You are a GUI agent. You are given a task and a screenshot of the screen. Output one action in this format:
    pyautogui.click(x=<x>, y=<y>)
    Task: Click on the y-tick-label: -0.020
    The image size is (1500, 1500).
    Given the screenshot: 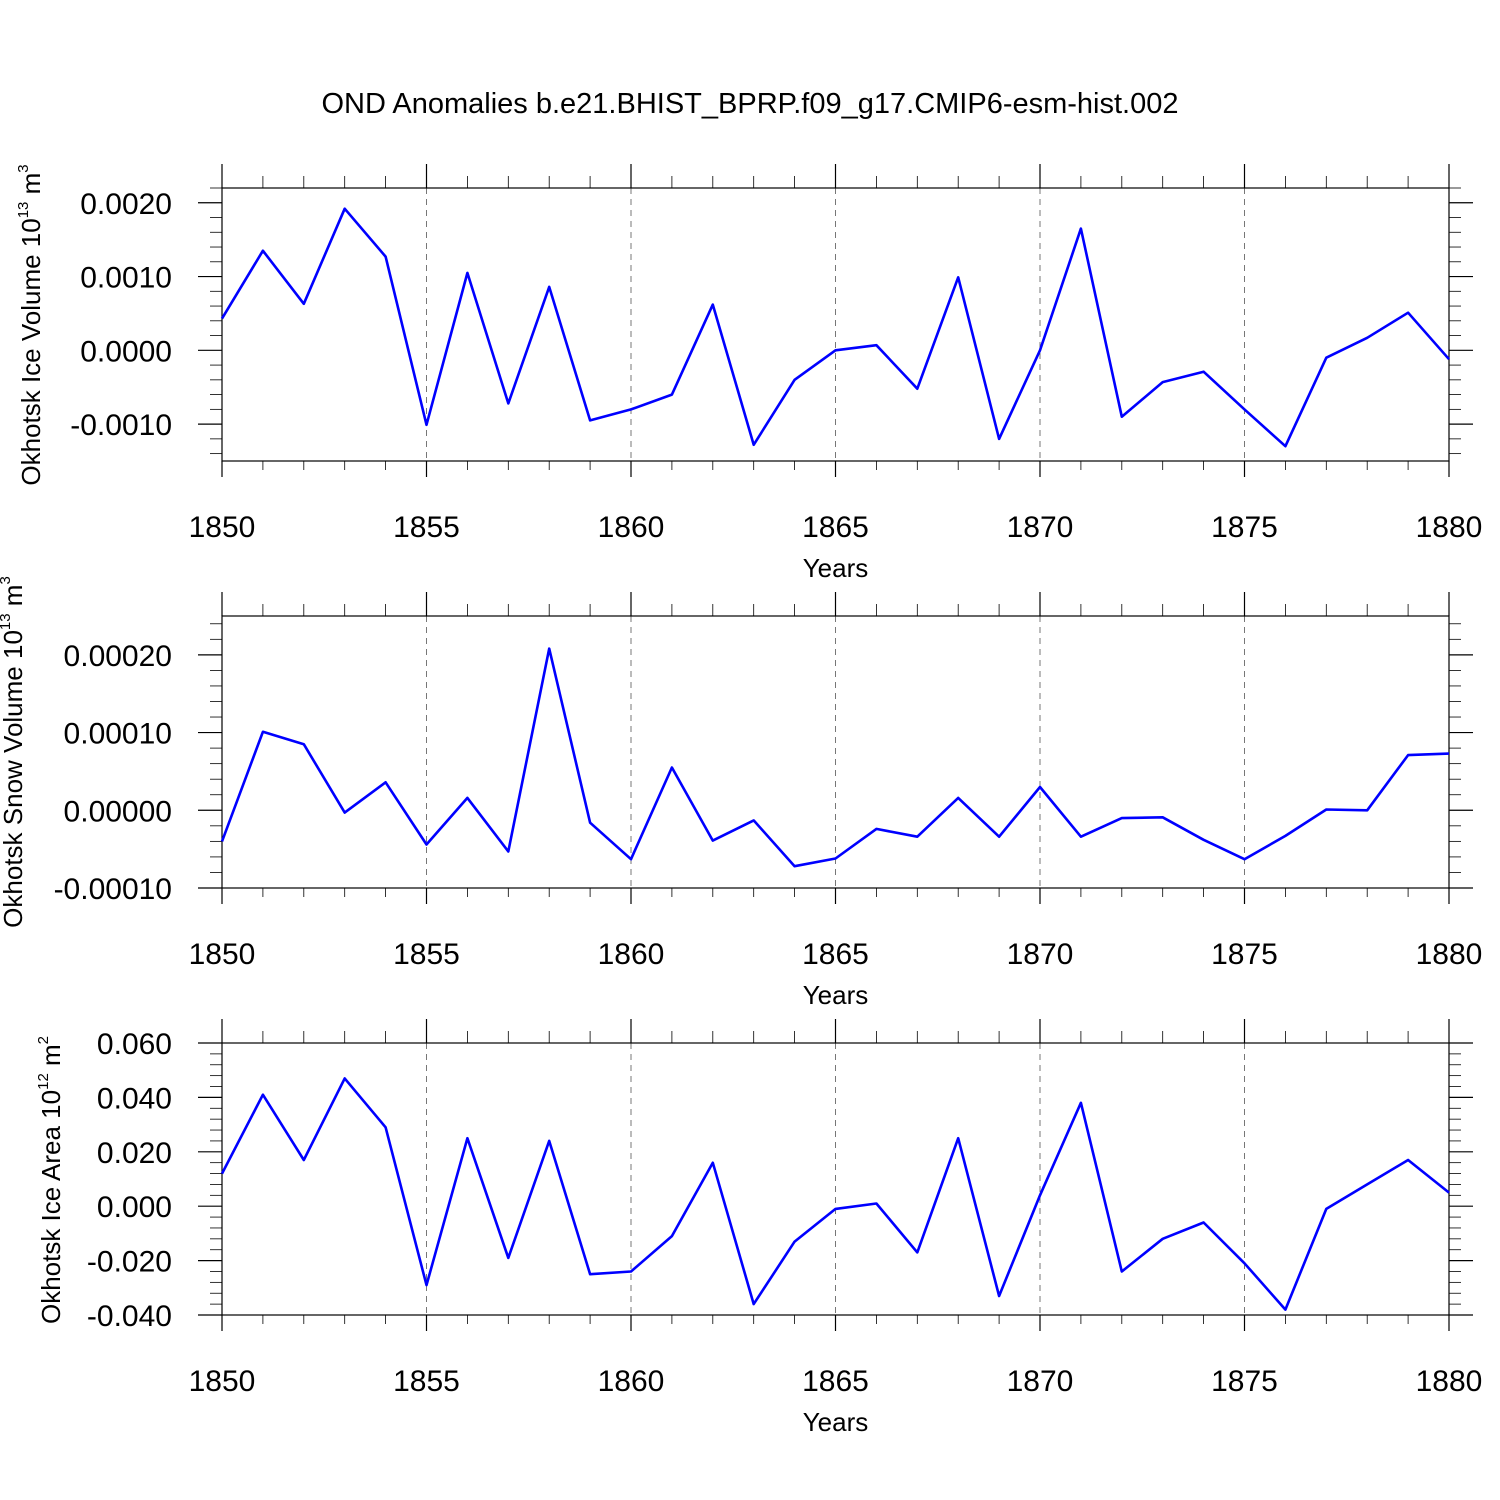 What is the action you would take?
    pyautogui.click(x=129, y=1262)
    